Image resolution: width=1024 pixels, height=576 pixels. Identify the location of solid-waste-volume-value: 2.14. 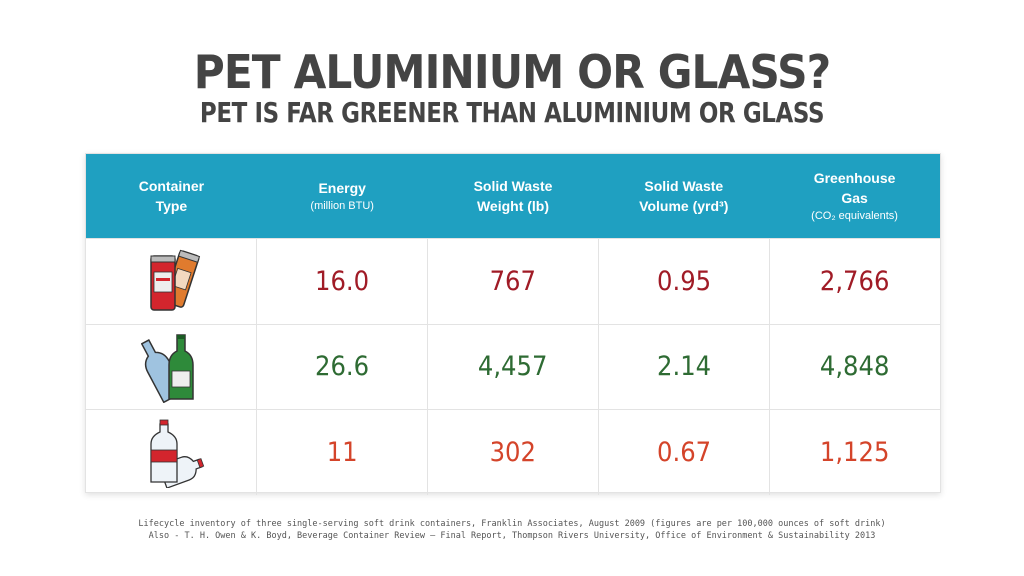
(683, 367).